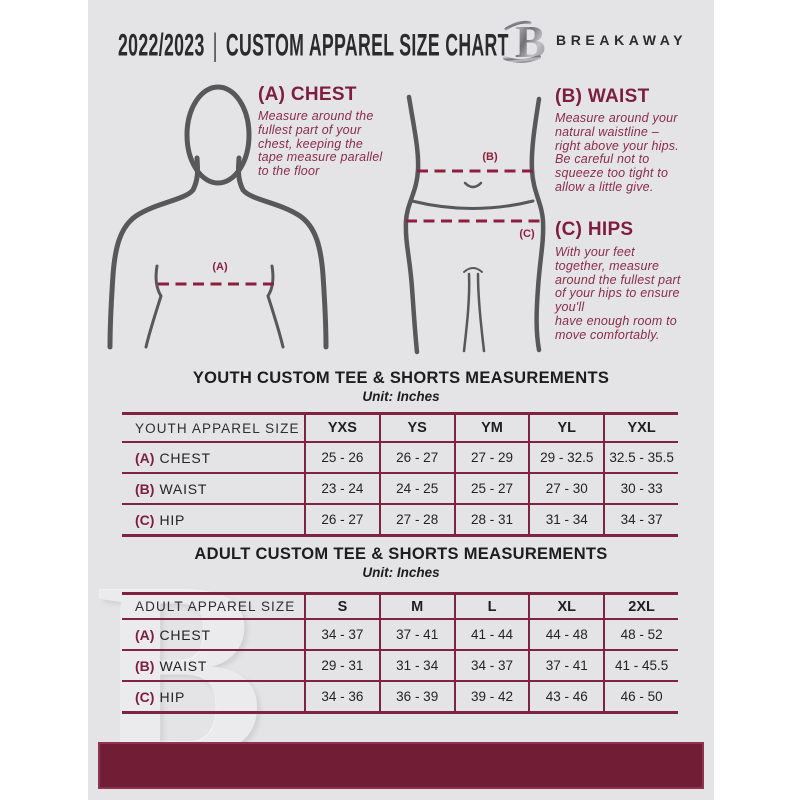 This screenshot has height=800, width=800. Describe the element at coordinates (342, 665) in the screenshot. I see `measurement-value: 29 - 31` at that location.